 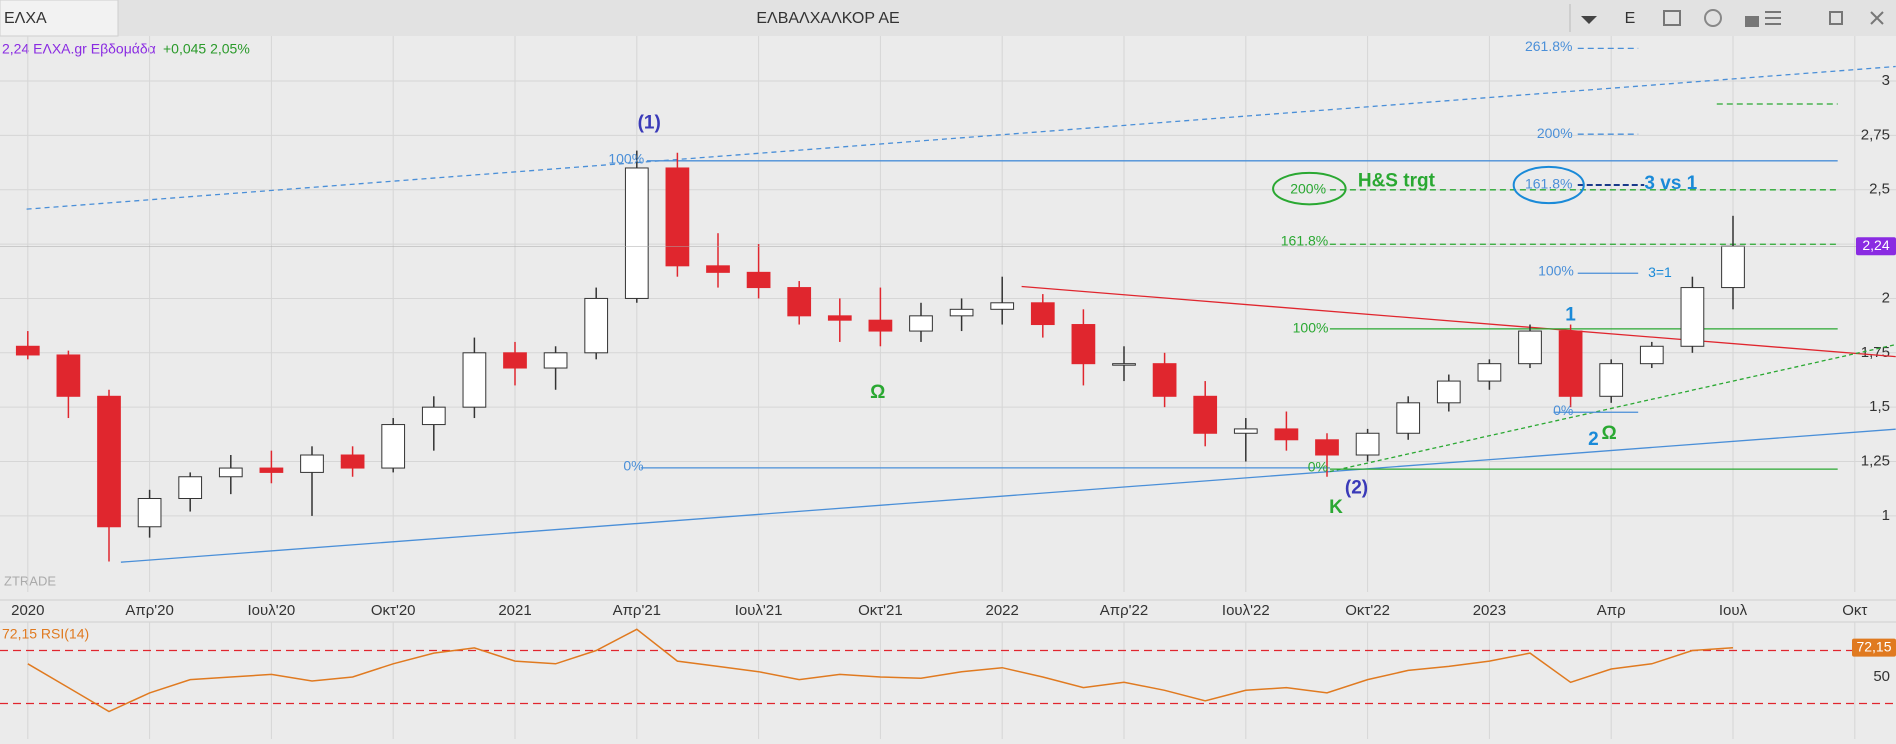 What do you see at coordinates (1879, 189) in the screenshot?
I see `y-tick-label: 2,5` at bounding box center [1879, 189].